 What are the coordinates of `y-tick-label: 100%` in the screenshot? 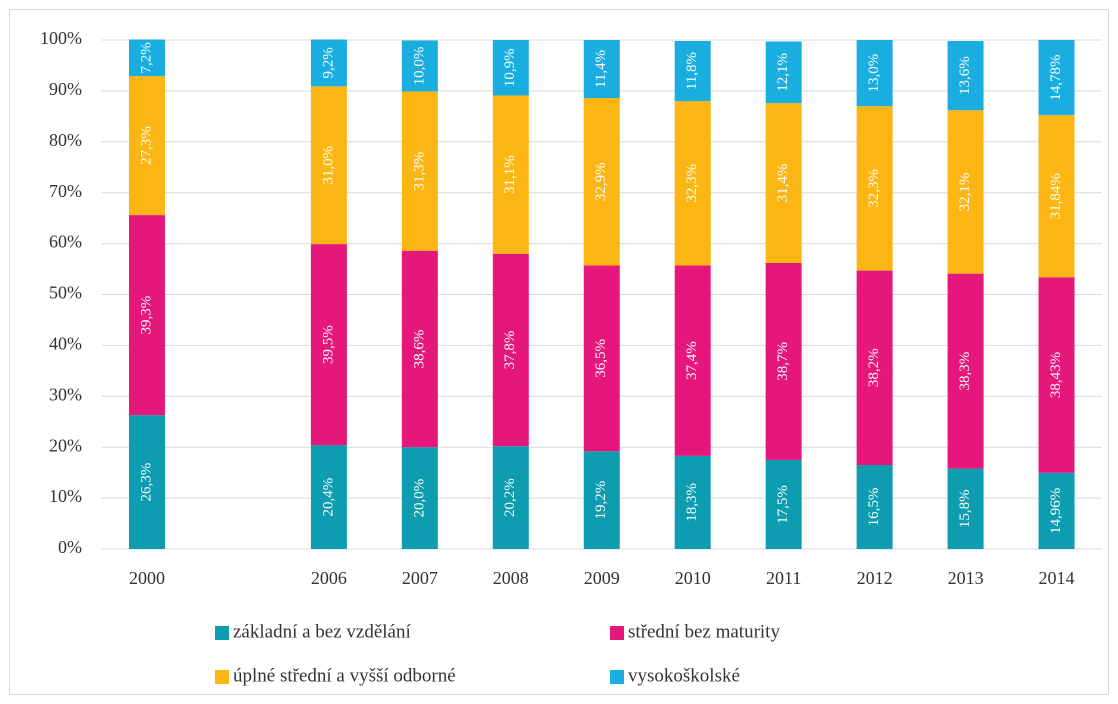 It's located at (61, 38).